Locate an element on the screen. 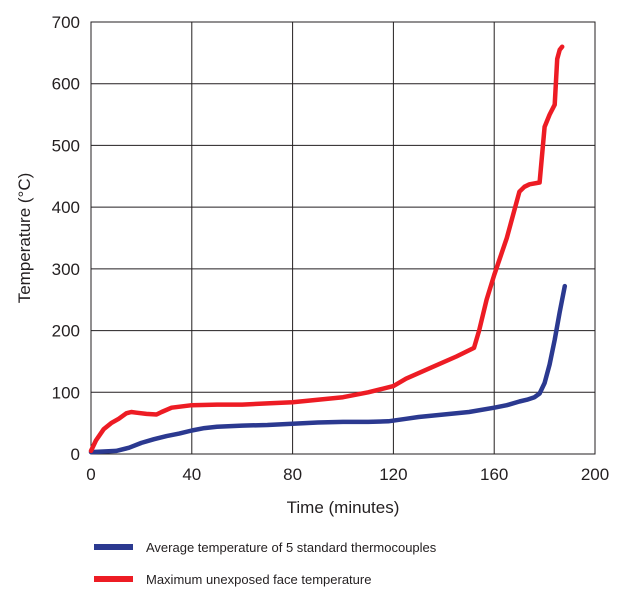 This screenshot has height=601, width=620. legend-item-maximum: Maximum unexposed face temperature is located at coordinates (265, 579).